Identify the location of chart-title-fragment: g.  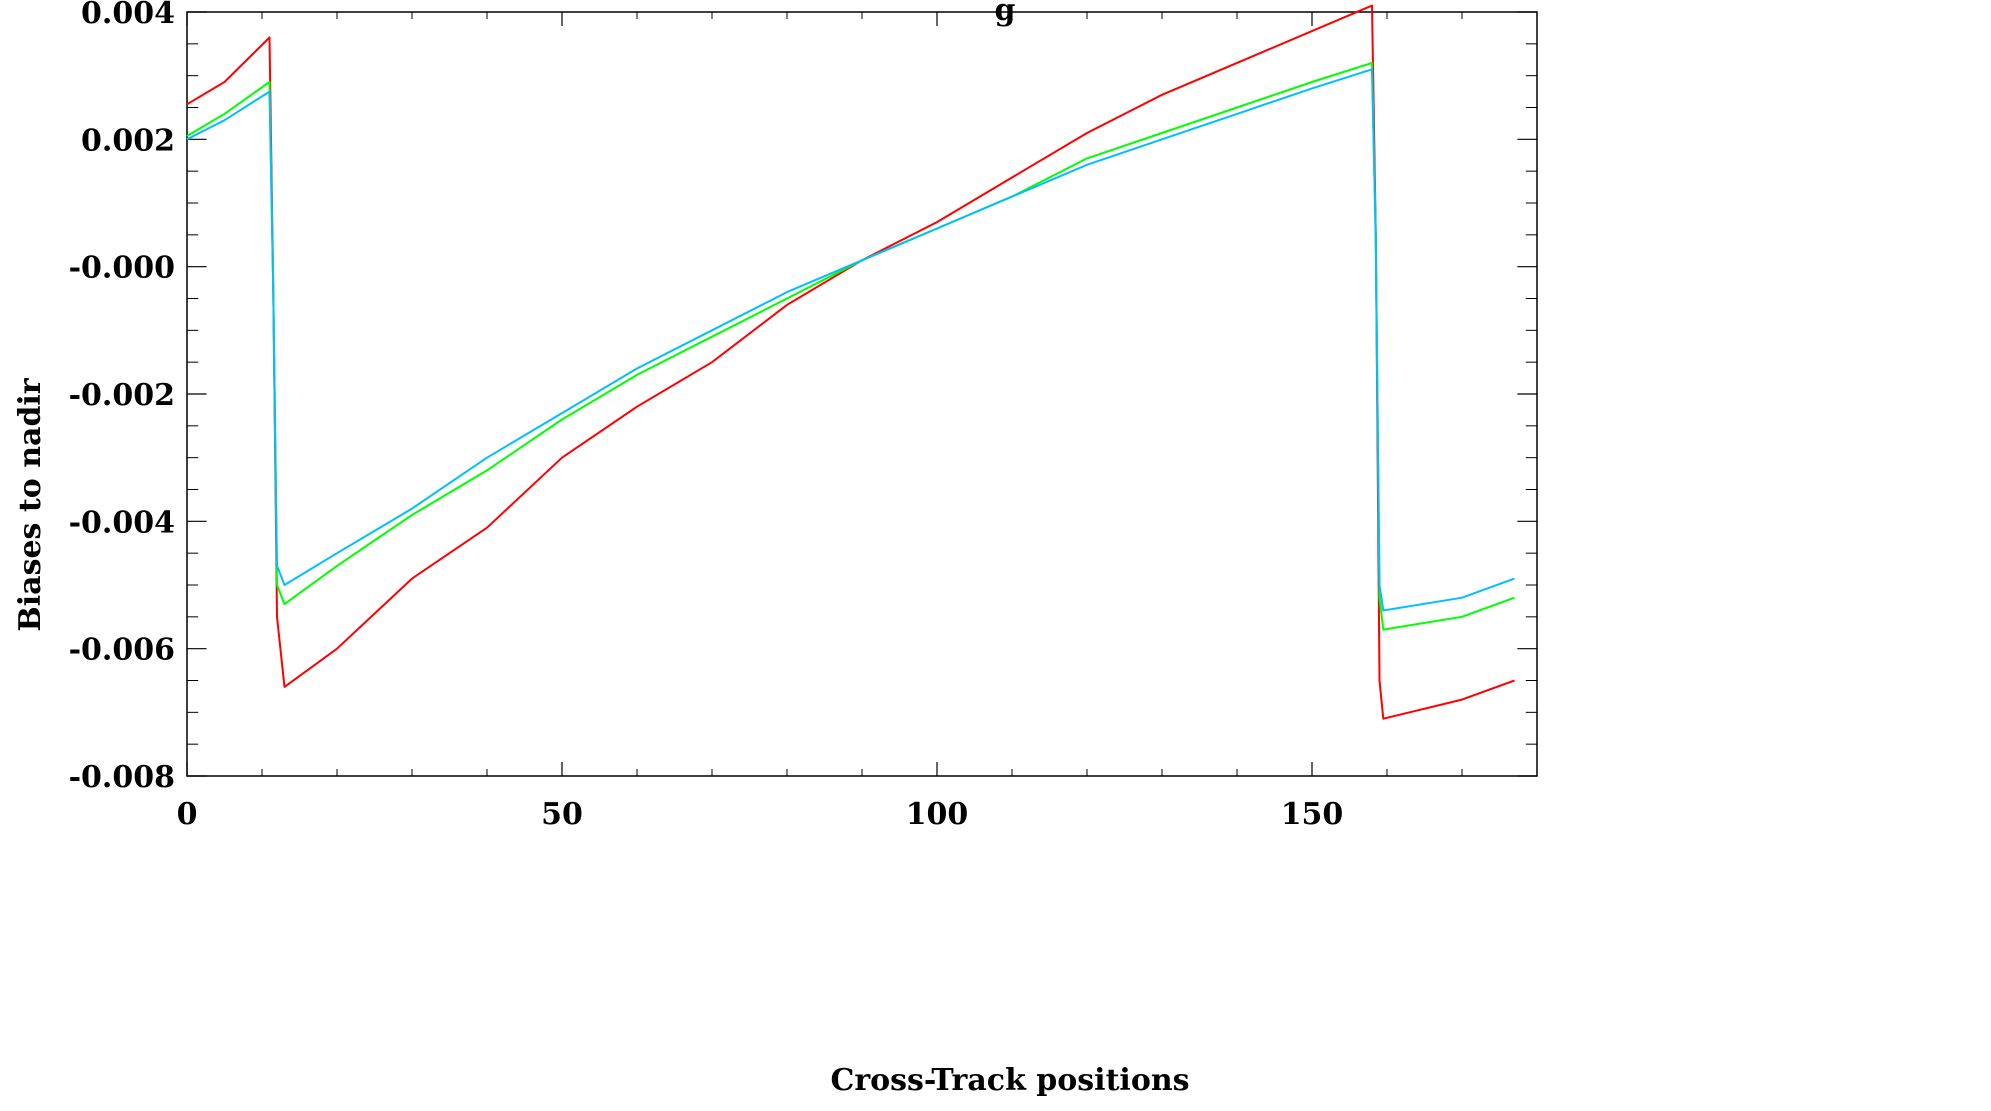
(1005, 14).